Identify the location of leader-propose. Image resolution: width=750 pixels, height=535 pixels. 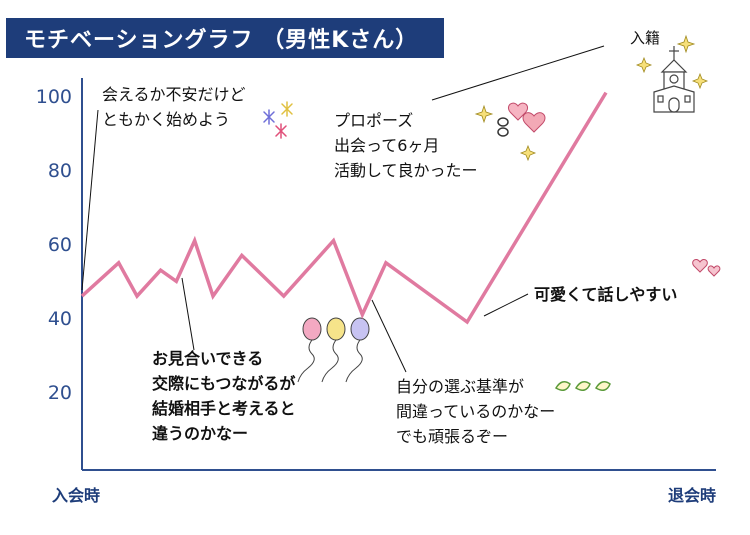
(518, 73).